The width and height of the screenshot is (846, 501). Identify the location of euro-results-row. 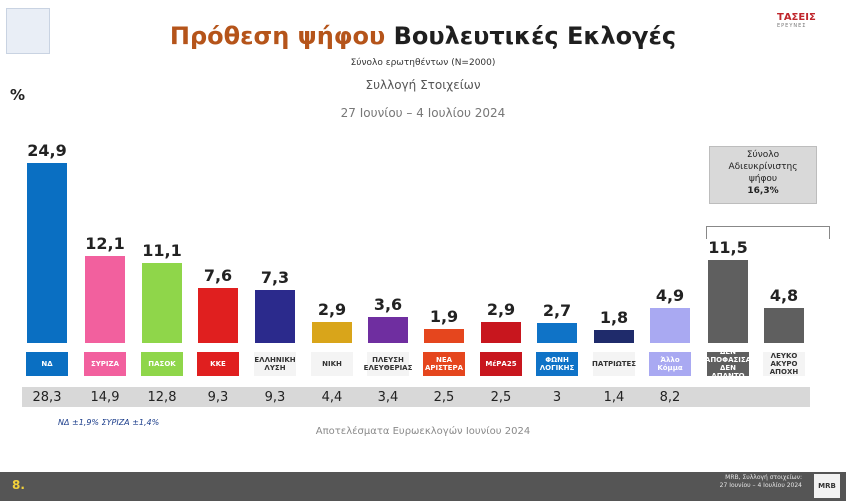
(416, 397).